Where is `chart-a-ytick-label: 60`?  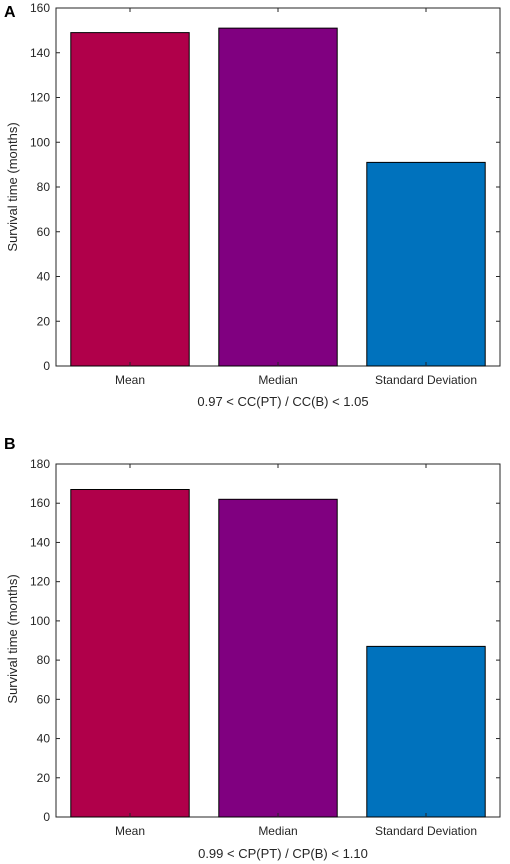 chart-a-ytick-label: 60 is located at coordinates (44, 232).